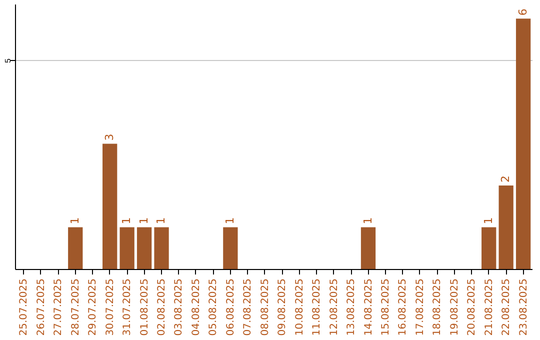 The width and height of the screenshot is (540, 340). What do you see at coordinates (523, 12) in the screenshot?
I see `data-label: 6` at bounding box center [523, 12].